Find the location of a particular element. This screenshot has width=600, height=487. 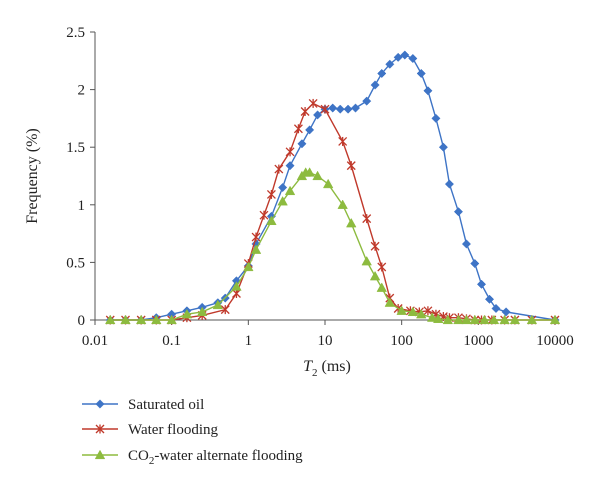

legend-item: CO2-water alternate flooding is located at coordinates (192, 457).